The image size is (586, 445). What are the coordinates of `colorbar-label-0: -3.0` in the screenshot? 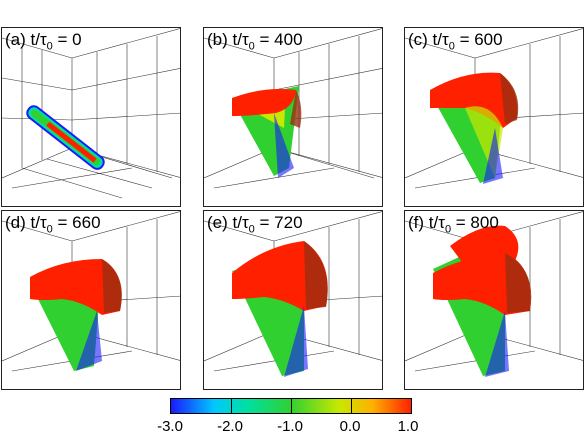 It's located at (170, 426).